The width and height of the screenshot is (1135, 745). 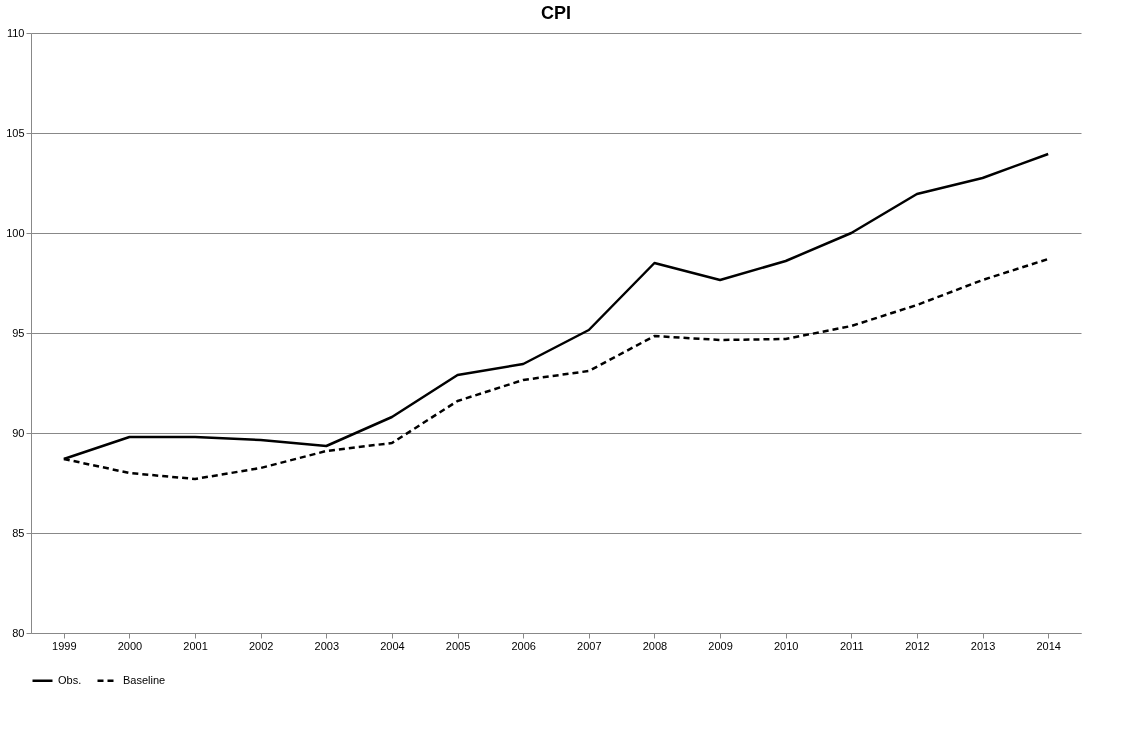 What do you see at coordinates (195, 645) in the screenshot?
I see `x-tick-label: 2001` at bounding box center [195, 645].